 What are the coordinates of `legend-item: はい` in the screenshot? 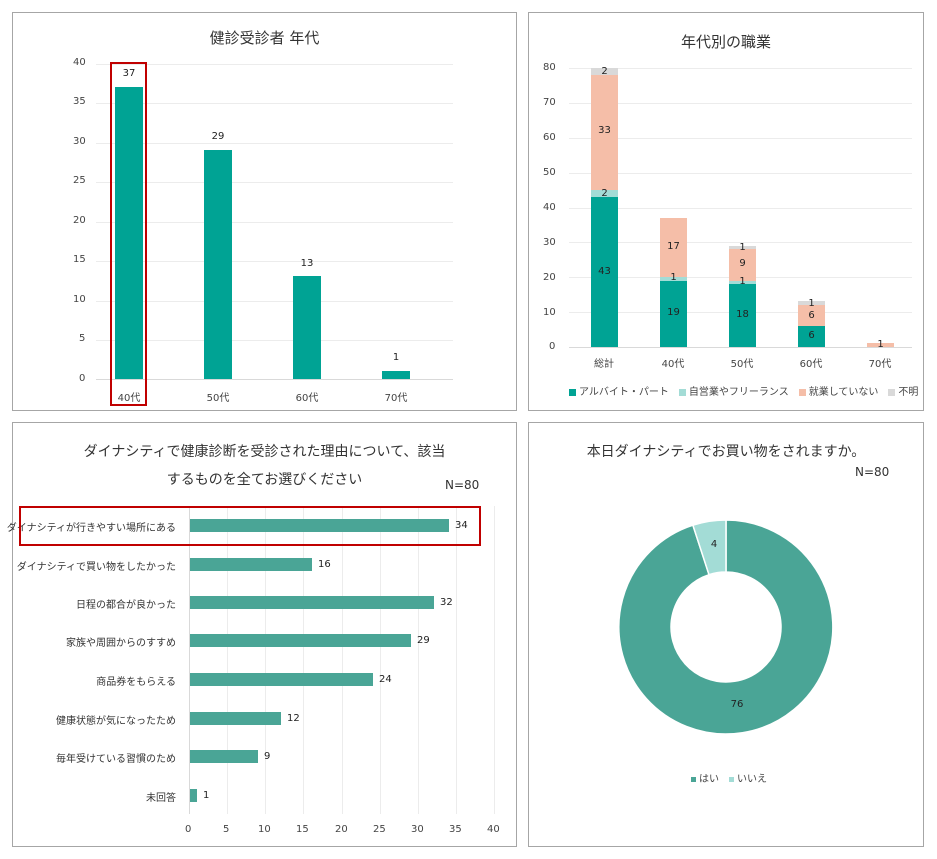 It's located at (705, 777).